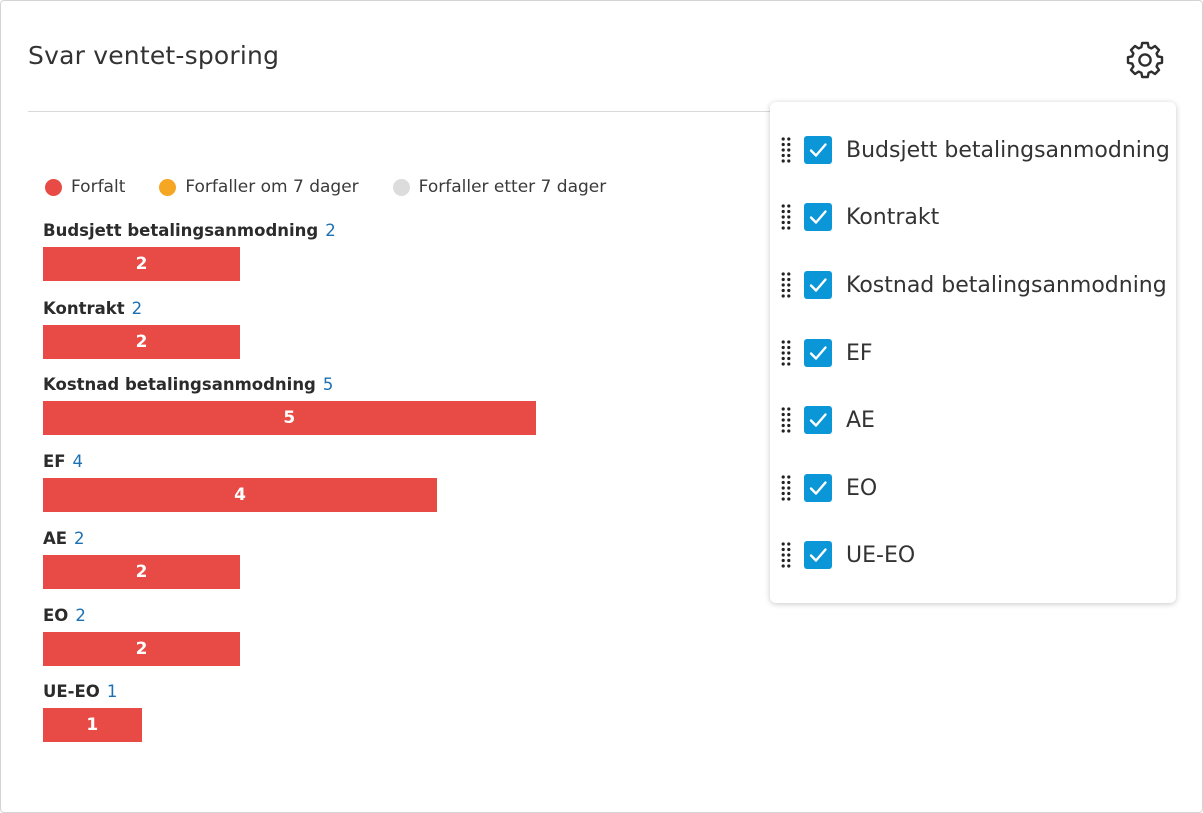  I want to click on settings-panel-item: Kontrakt, so click(973, 217).